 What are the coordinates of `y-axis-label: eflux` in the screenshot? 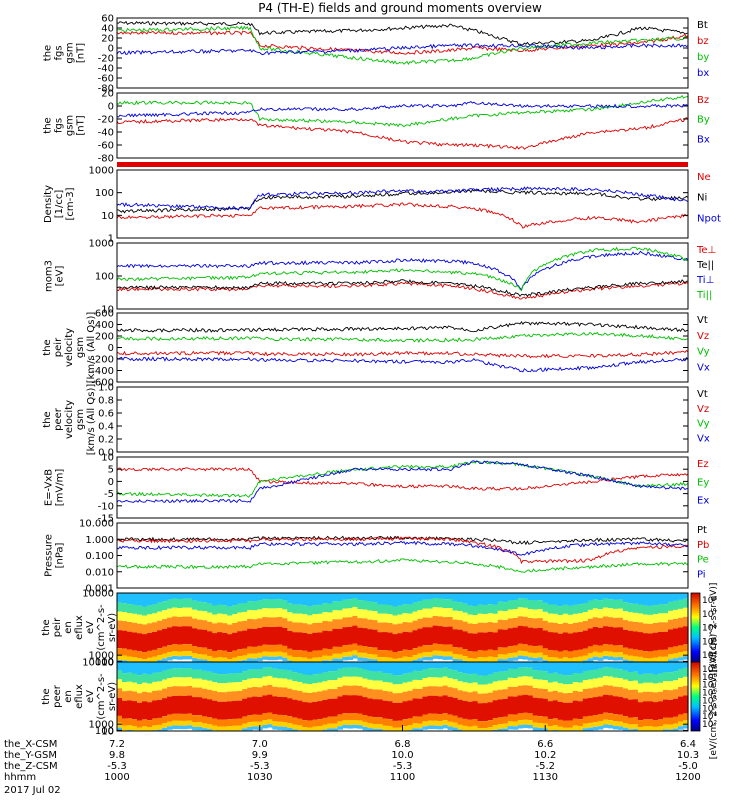 It's located at (79, 627).